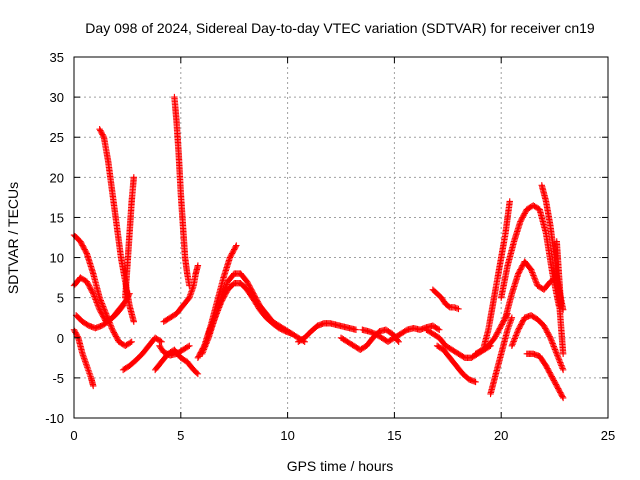 This screenshot has height=480, width=640. What do you see at coordinates (73, 435) in the screenshot?
I see `x-tick-label: 0` at bounding box center [73, 435].